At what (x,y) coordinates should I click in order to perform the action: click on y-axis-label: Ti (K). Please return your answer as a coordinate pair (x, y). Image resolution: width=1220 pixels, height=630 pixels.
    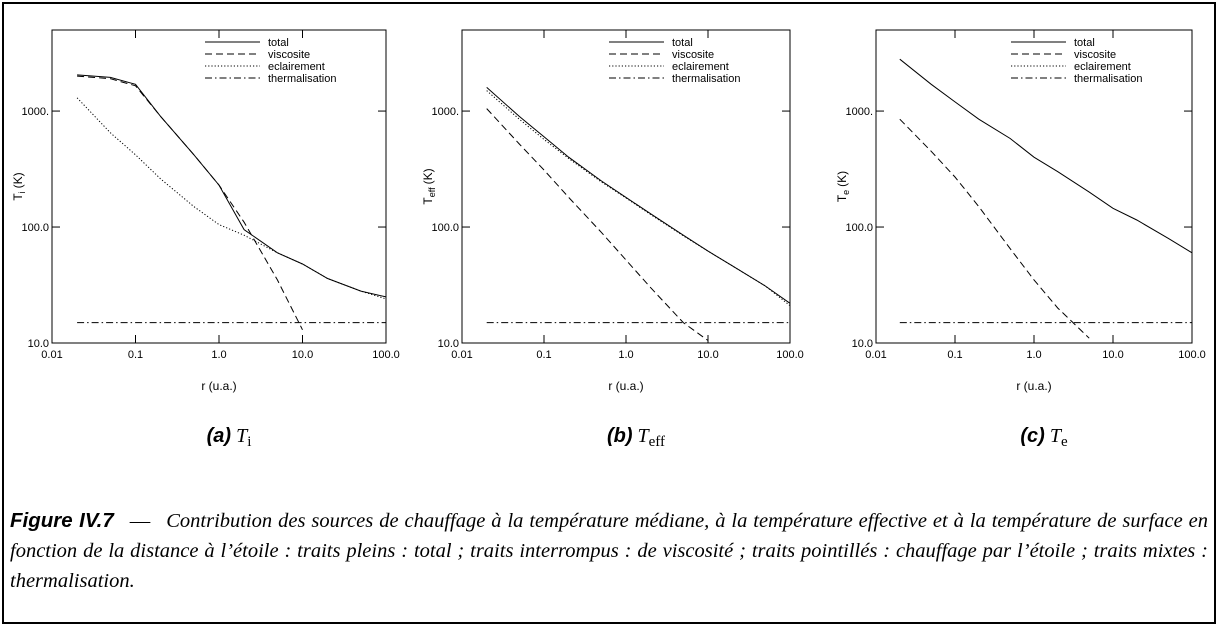
    Looking at the image, I should click on (19, 186).